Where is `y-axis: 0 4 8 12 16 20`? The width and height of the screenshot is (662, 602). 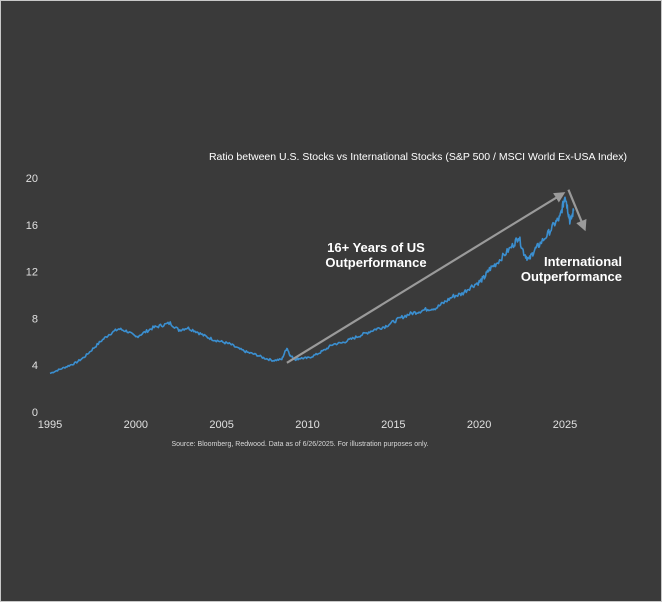 y-axis: 0 4 8 12 16 20 is located at coordinates (32, 296).